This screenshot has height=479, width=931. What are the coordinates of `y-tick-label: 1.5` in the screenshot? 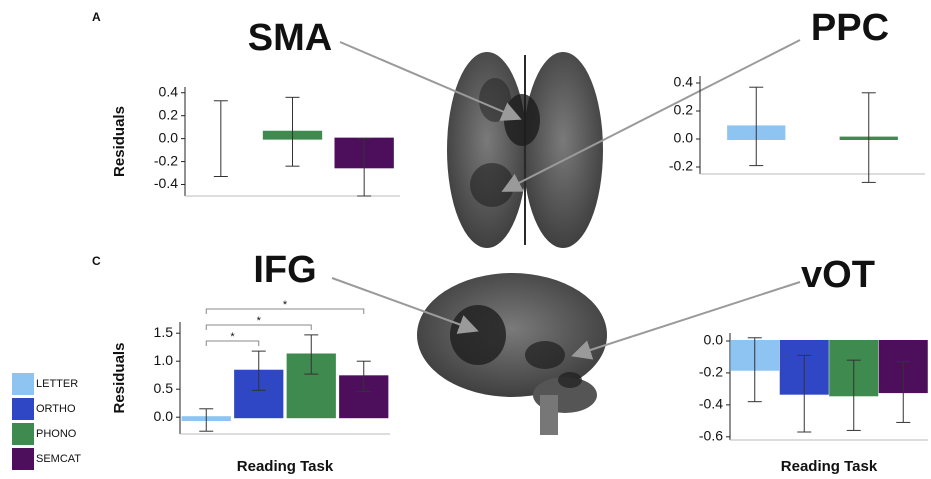 It's located at (164, 332).